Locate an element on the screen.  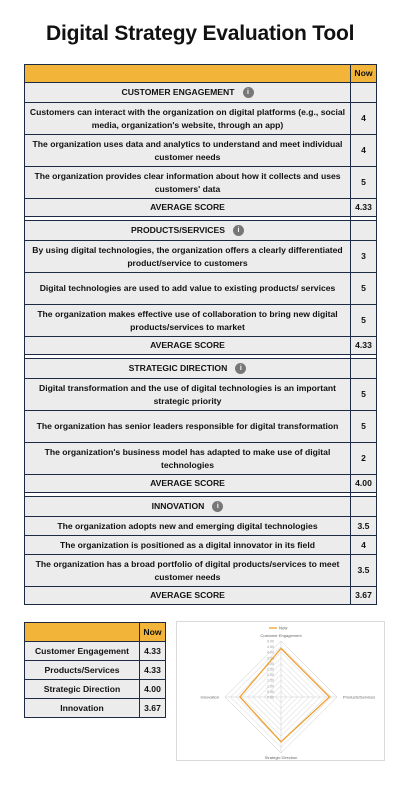
radar-tick-label: 2.50 is located at coordinates (270, 670).